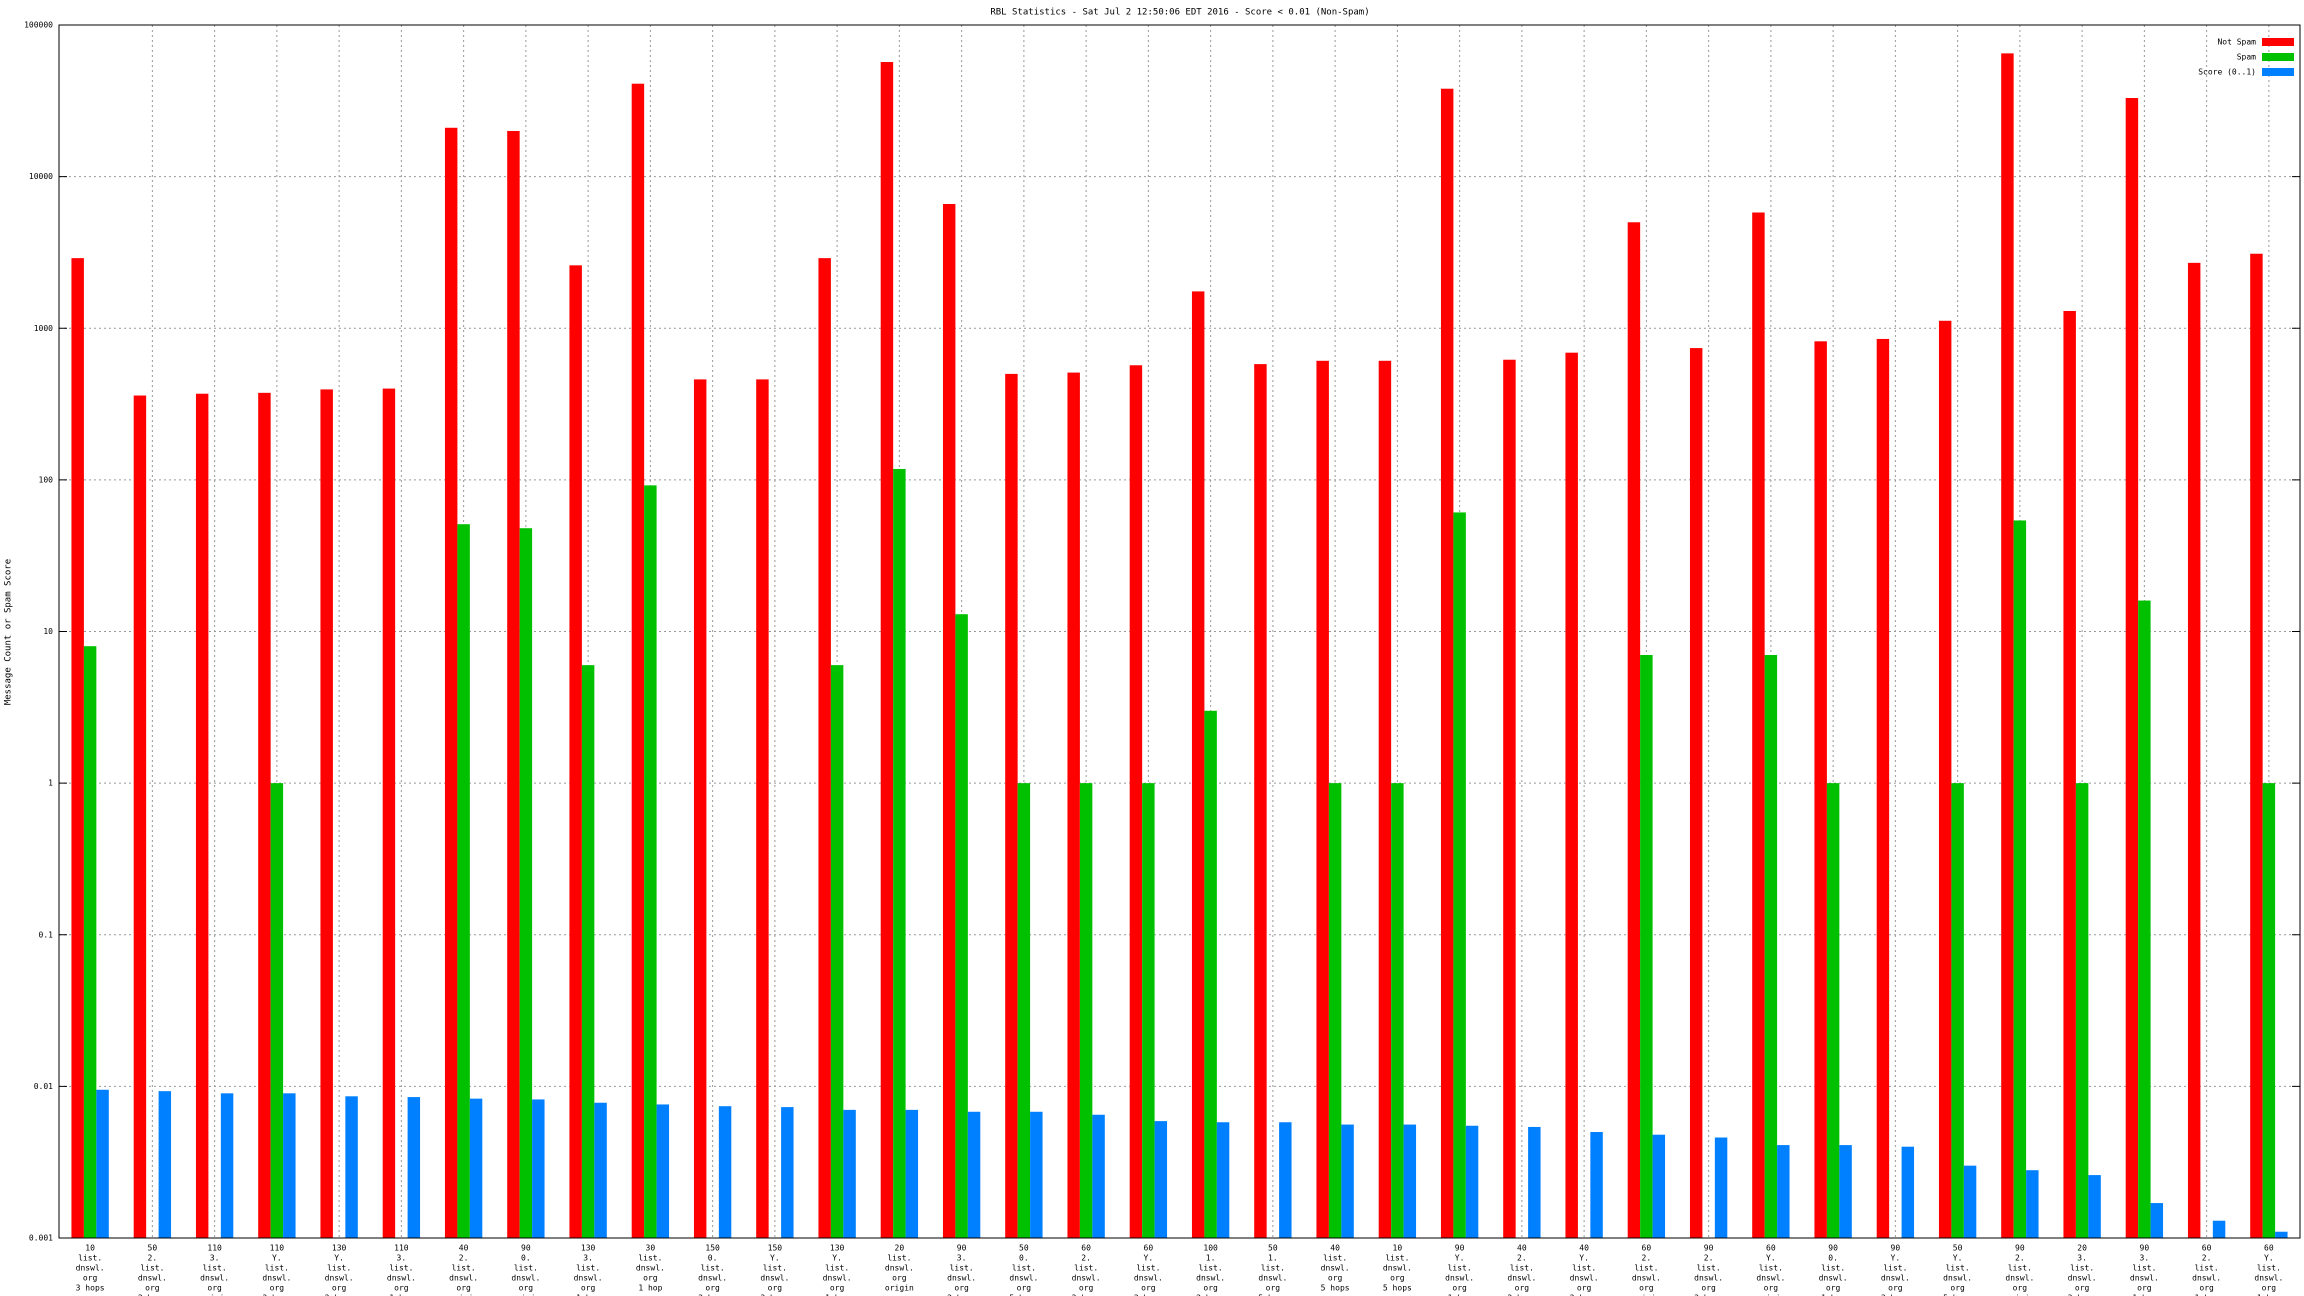  I want to click on x-tick-label: origin, so click(2019, 1295).